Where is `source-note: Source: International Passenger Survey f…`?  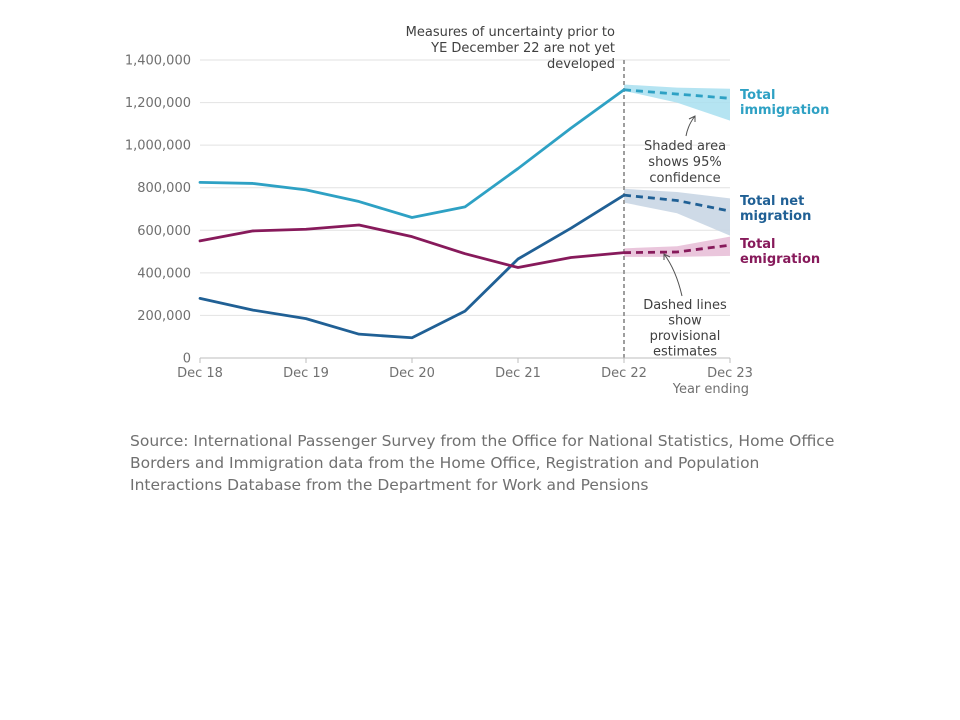
source-note: Source: International Passenger Survey f… is located at coordinates (482, 463).